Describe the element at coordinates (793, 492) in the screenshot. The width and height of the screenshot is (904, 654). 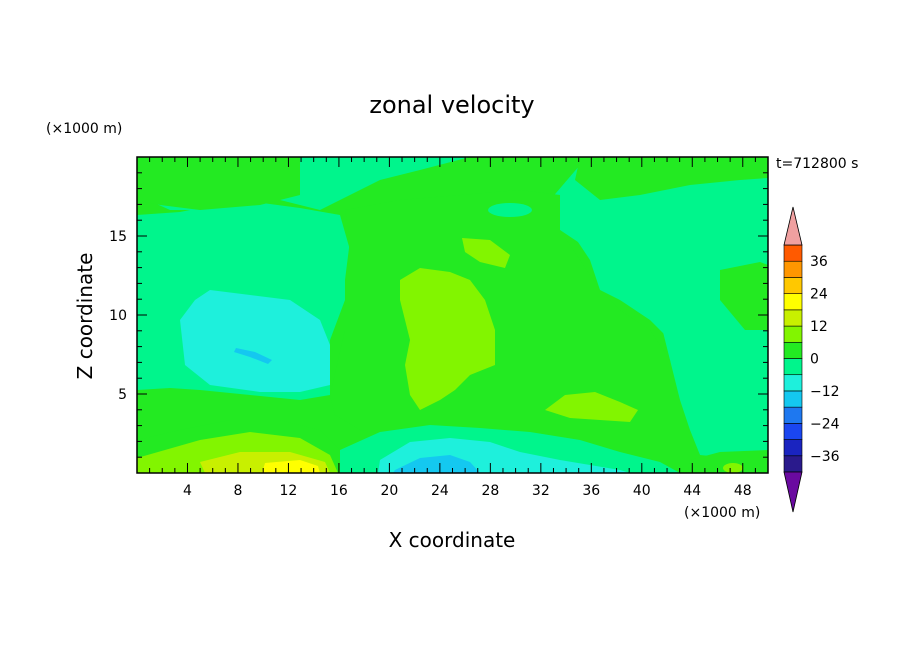
I see `colorbar-extend-min` at that location.